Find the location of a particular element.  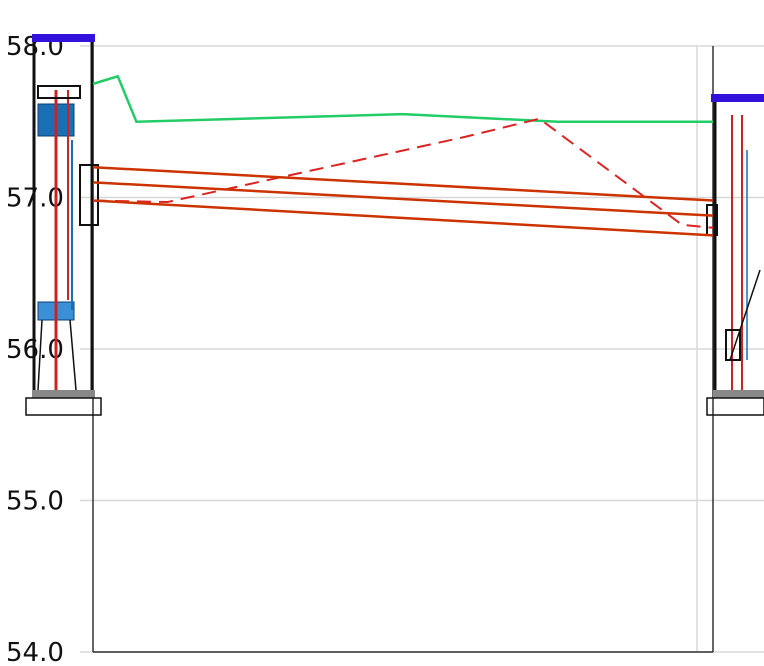

right-chamber-roof is located at coordinates (737, 98).